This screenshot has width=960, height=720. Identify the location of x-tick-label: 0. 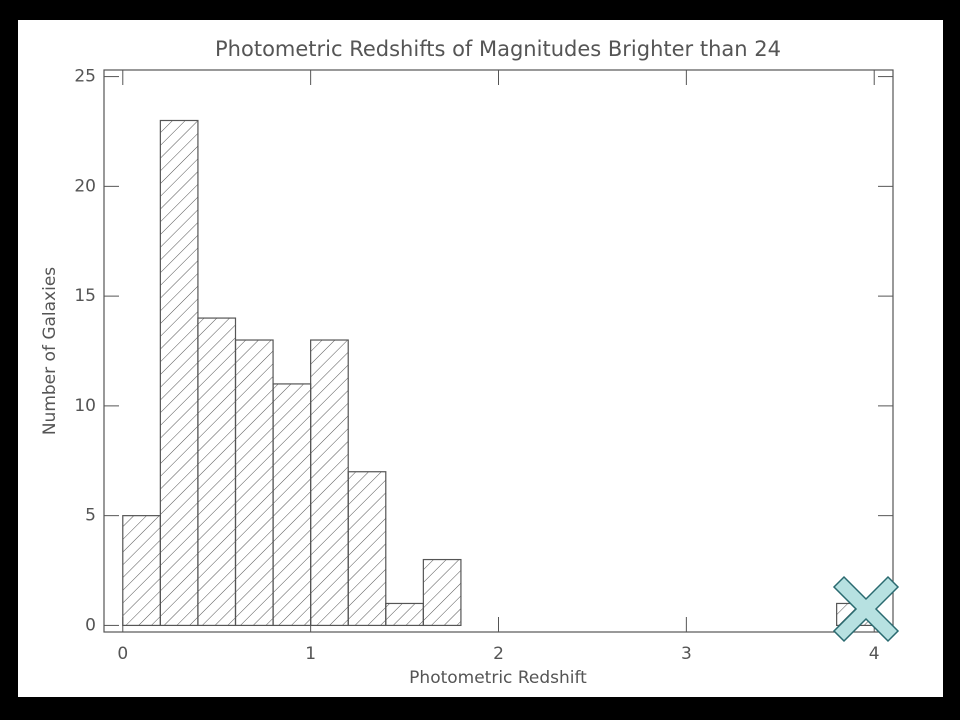
(122, 654).